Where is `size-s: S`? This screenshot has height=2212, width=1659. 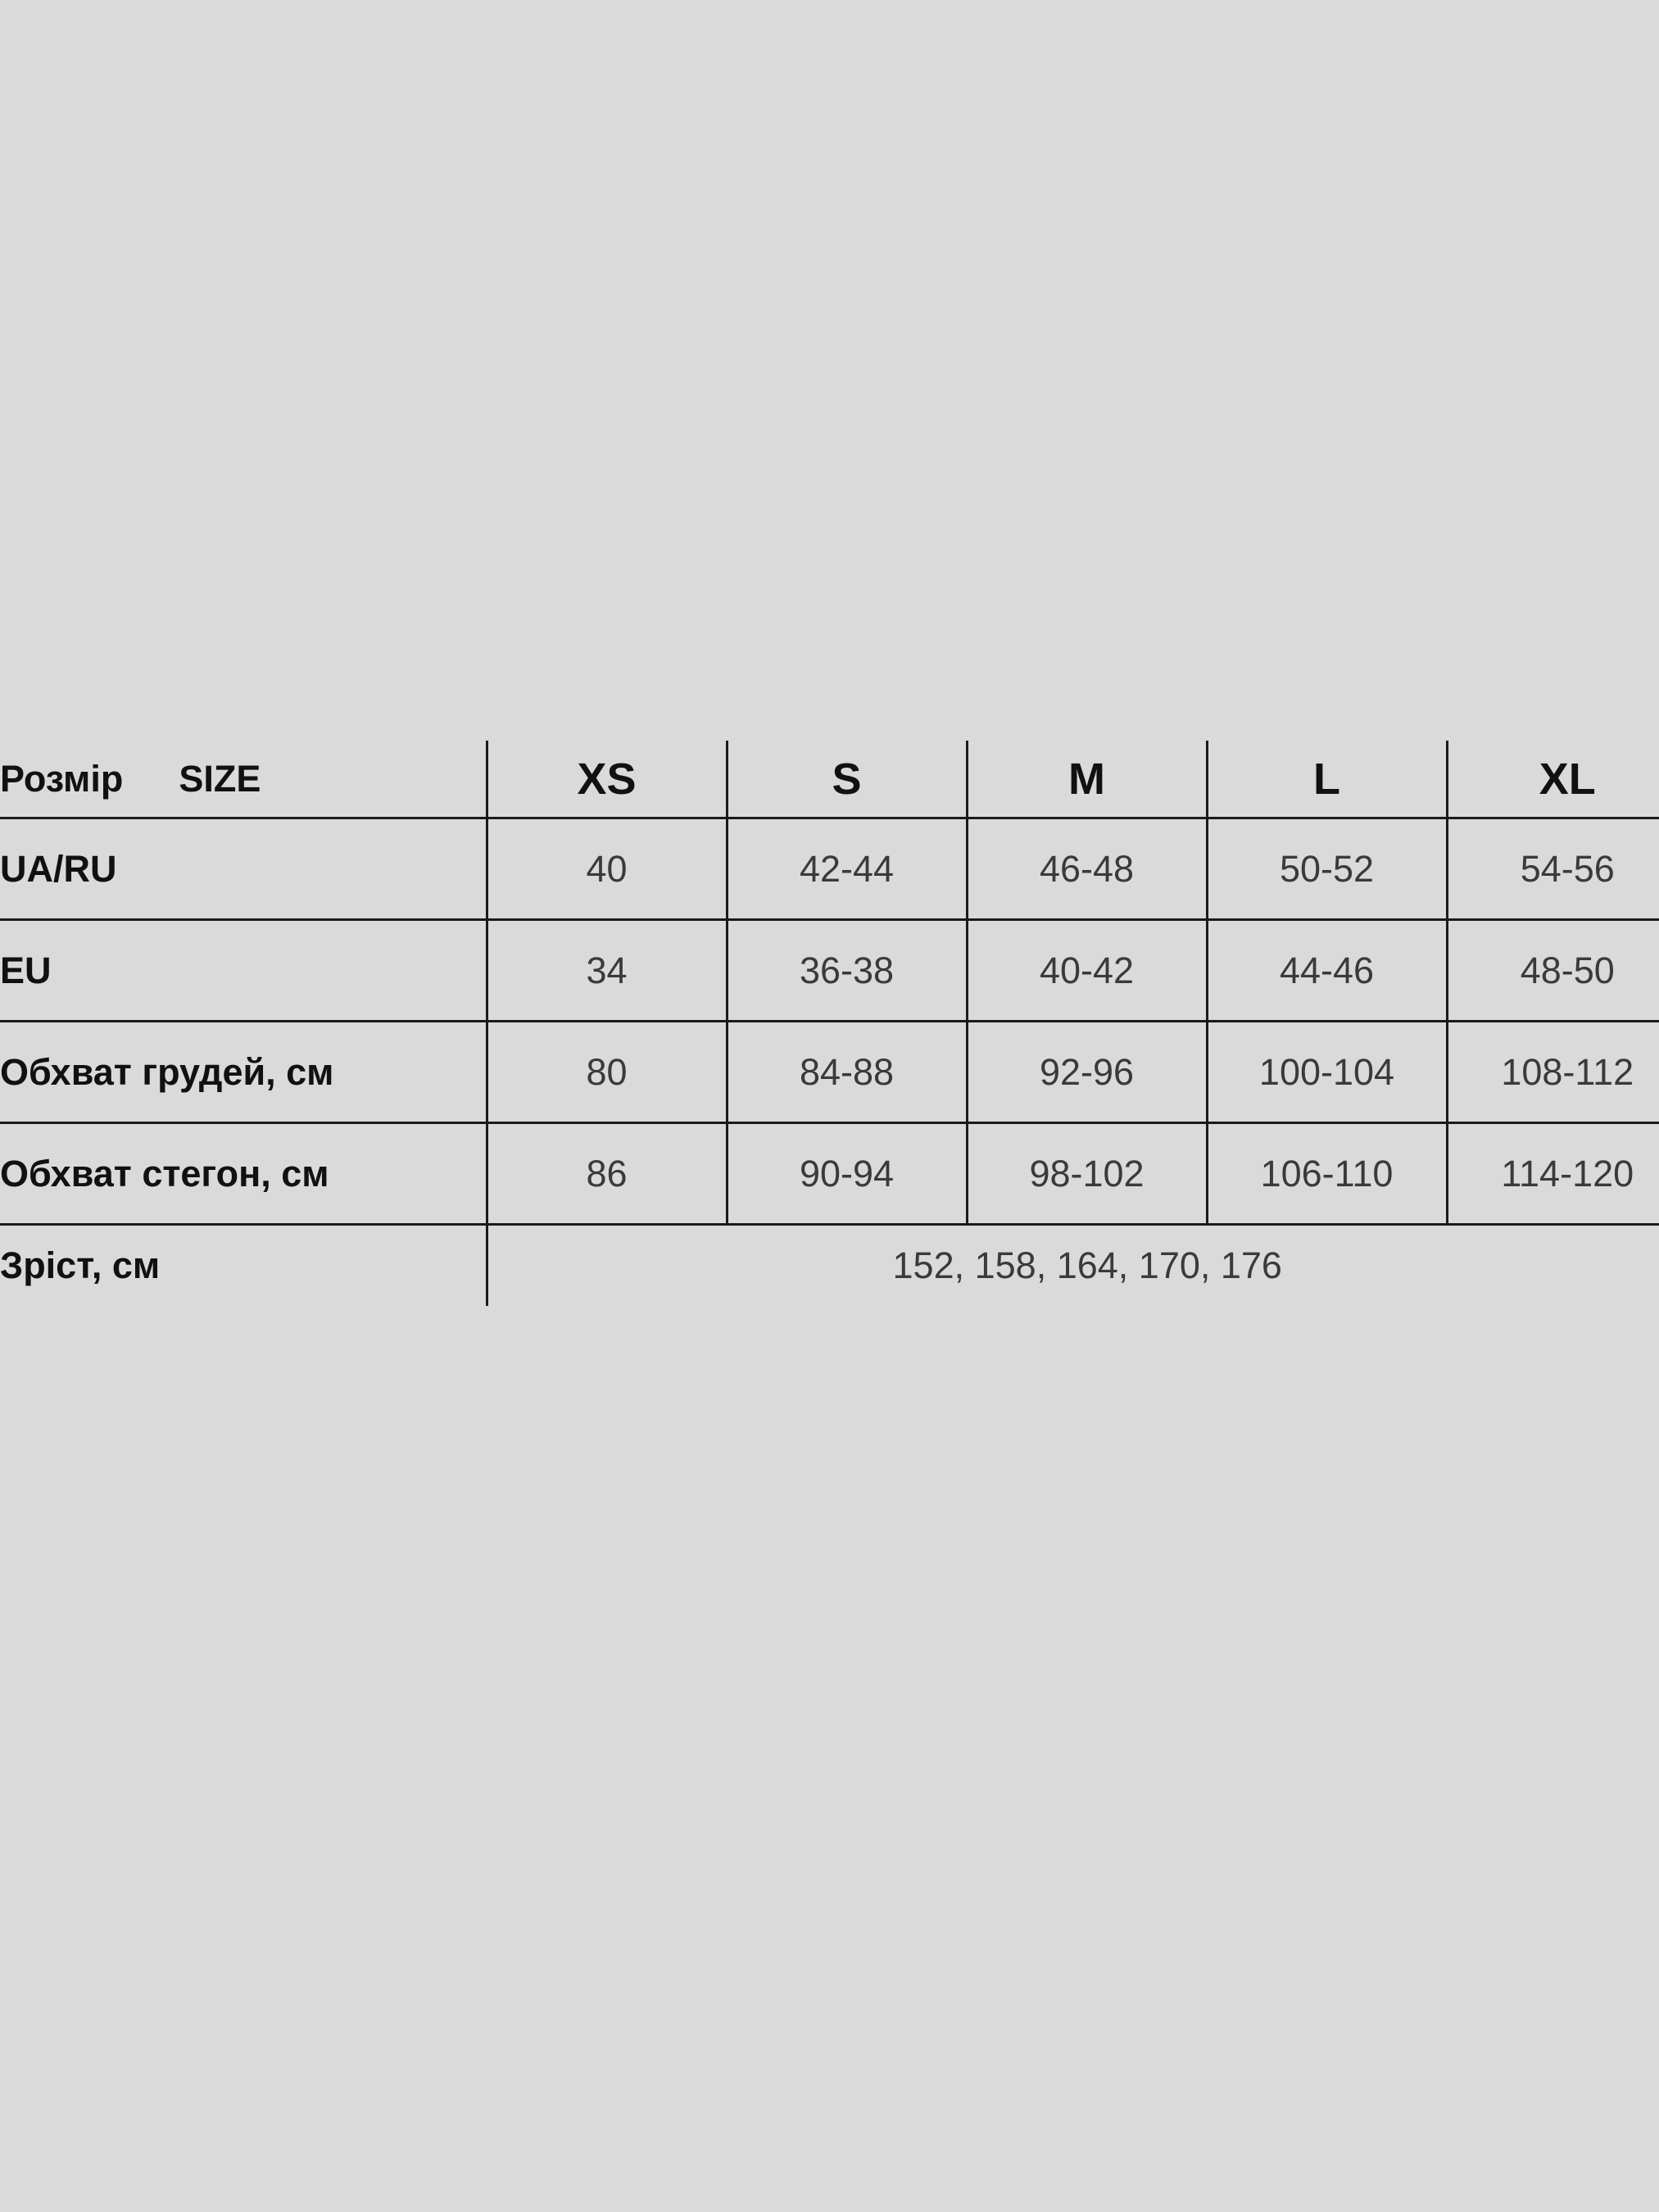 size-s: S is located at coordinates (846, 780).